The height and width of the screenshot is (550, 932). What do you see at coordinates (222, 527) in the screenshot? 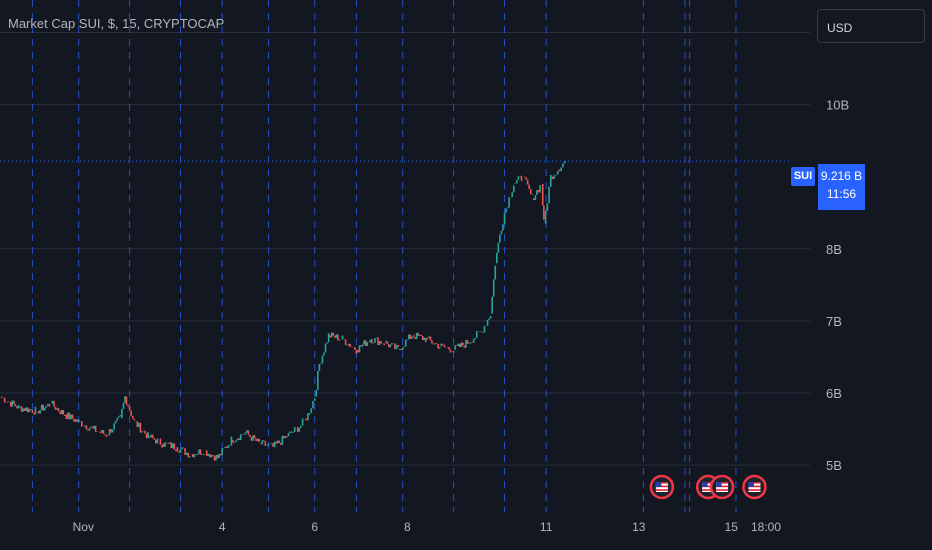
I see `x-tick-label: 4` at bounding box center [222, 527].